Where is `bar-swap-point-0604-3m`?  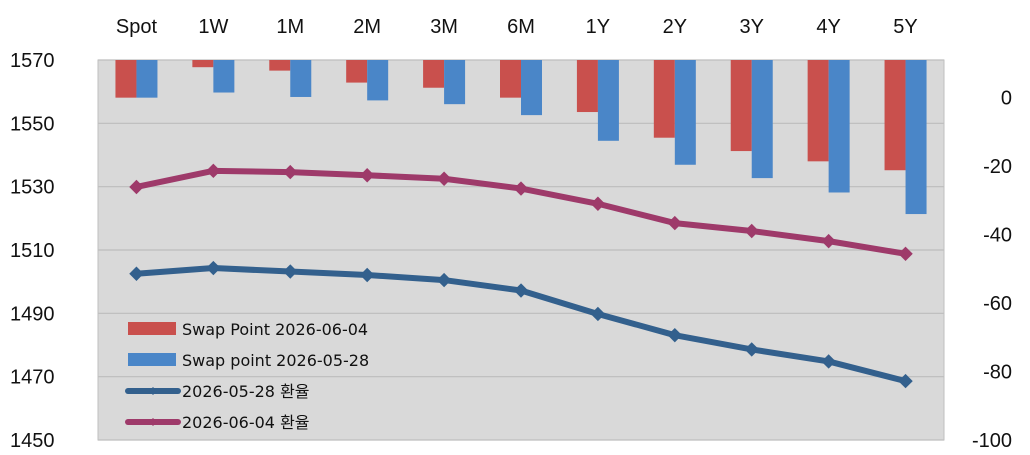 bar-swap-point-0604-3m is located at coordinates (434, 74).